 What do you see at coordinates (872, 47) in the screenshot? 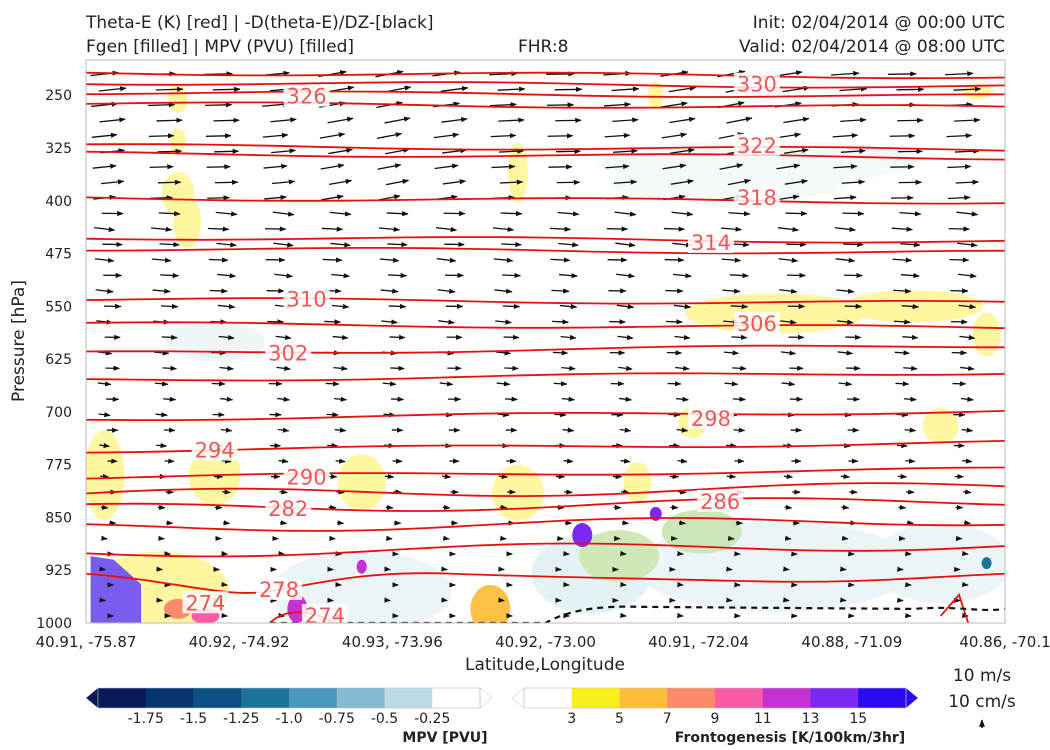
I see `valid-time: Valid: 02/04/2014 @ 08:00 UTC` at bounding box center [872, 47].